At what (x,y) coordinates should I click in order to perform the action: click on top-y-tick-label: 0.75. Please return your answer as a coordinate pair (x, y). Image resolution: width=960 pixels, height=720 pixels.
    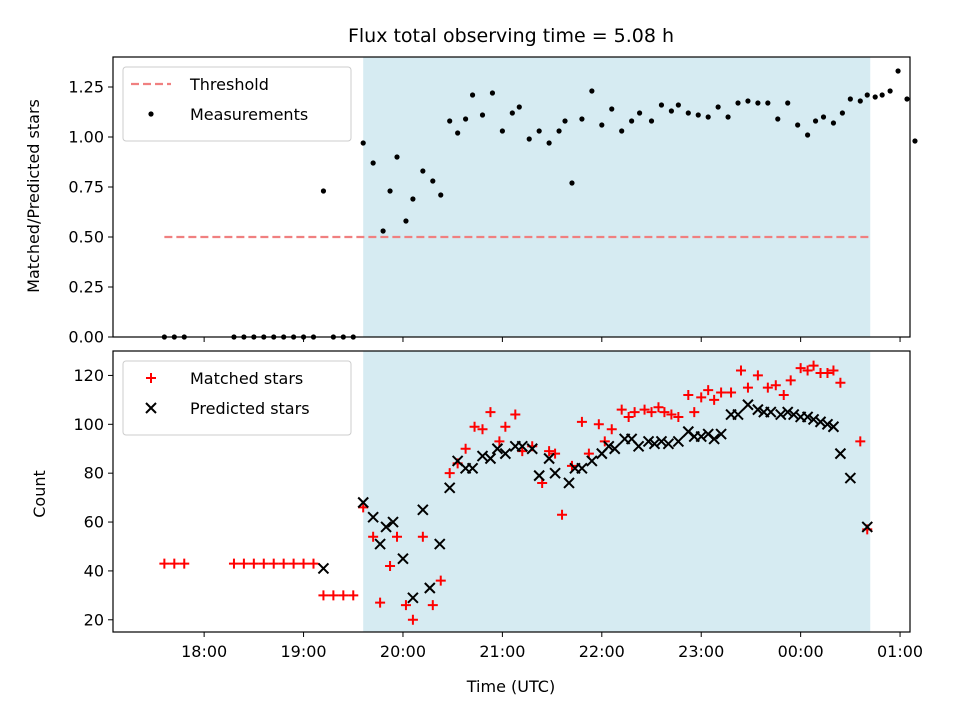
    Looking at the image, I should click on (86, 187).